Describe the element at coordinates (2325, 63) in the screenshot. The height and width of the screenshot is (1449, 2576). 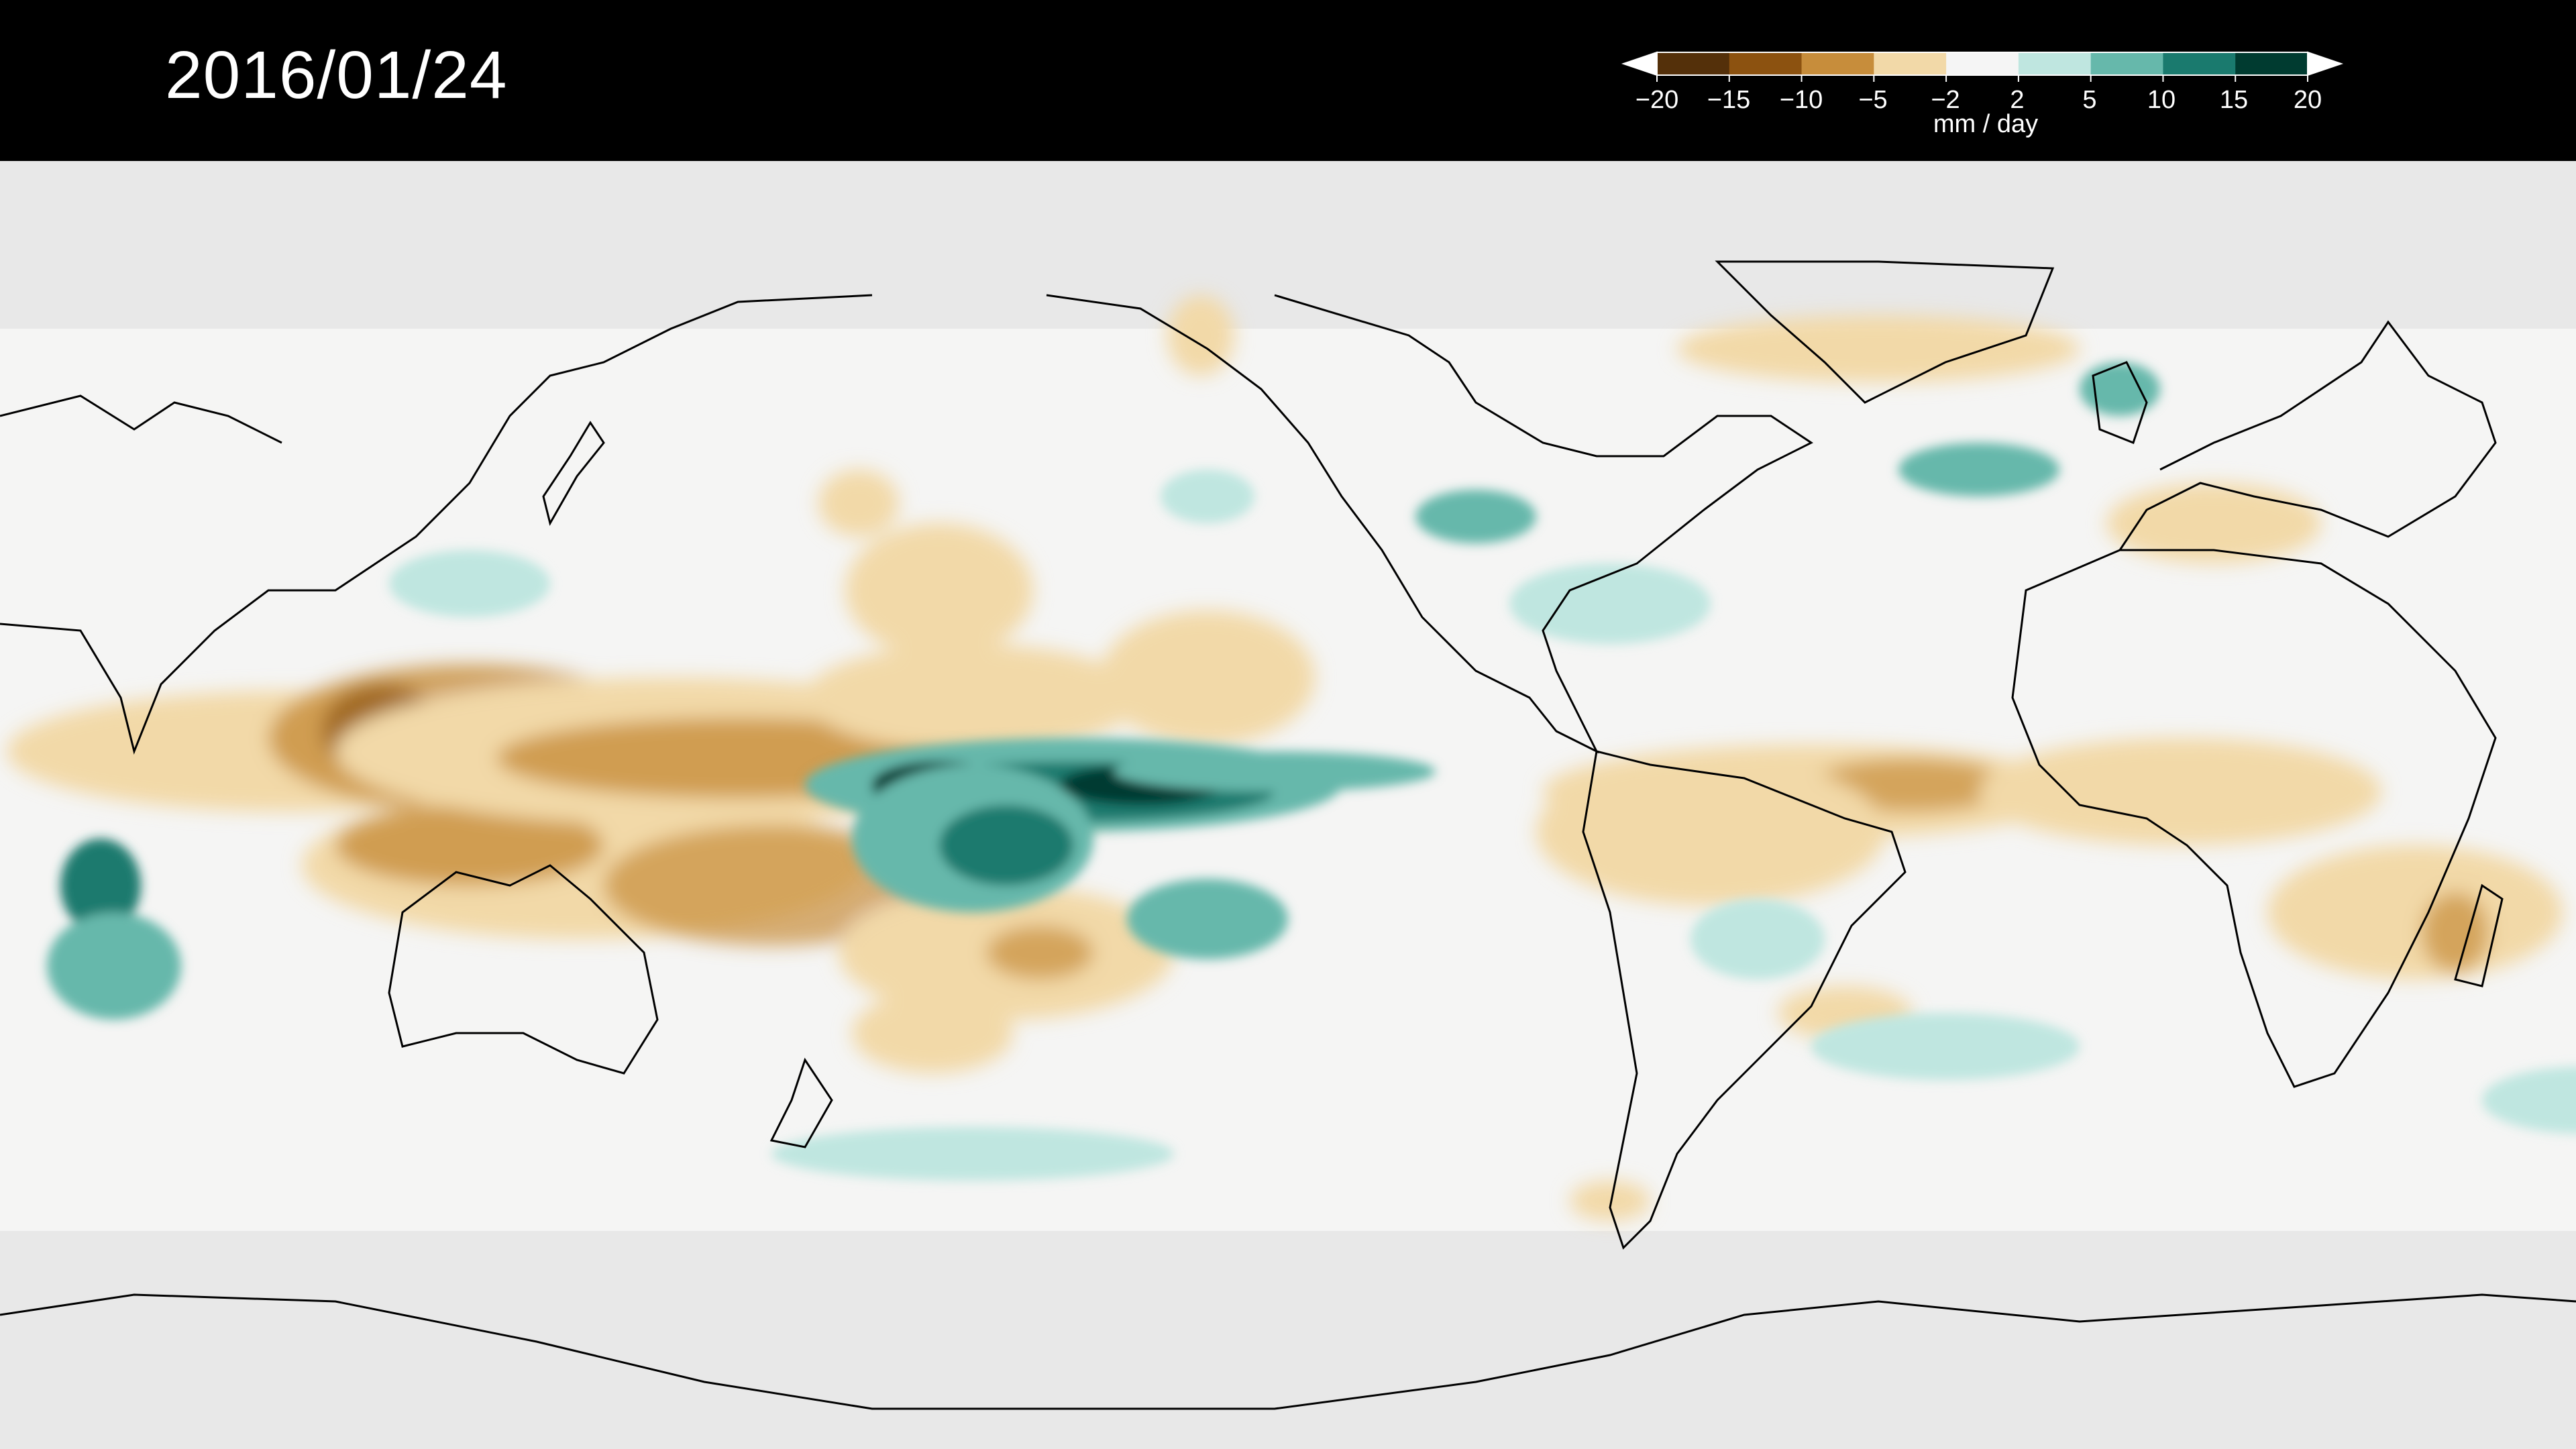
I see `colorbar-extend-high` at that location.